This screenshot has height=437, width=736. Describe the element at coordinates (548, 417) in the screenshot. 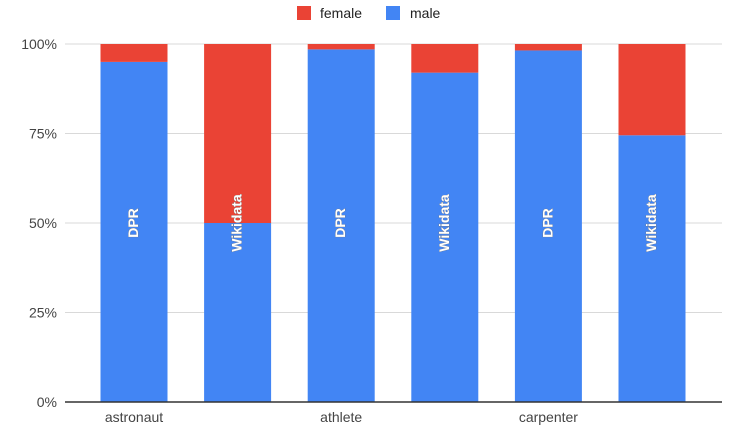

I see `x-tick-label: carpenter` at that location.